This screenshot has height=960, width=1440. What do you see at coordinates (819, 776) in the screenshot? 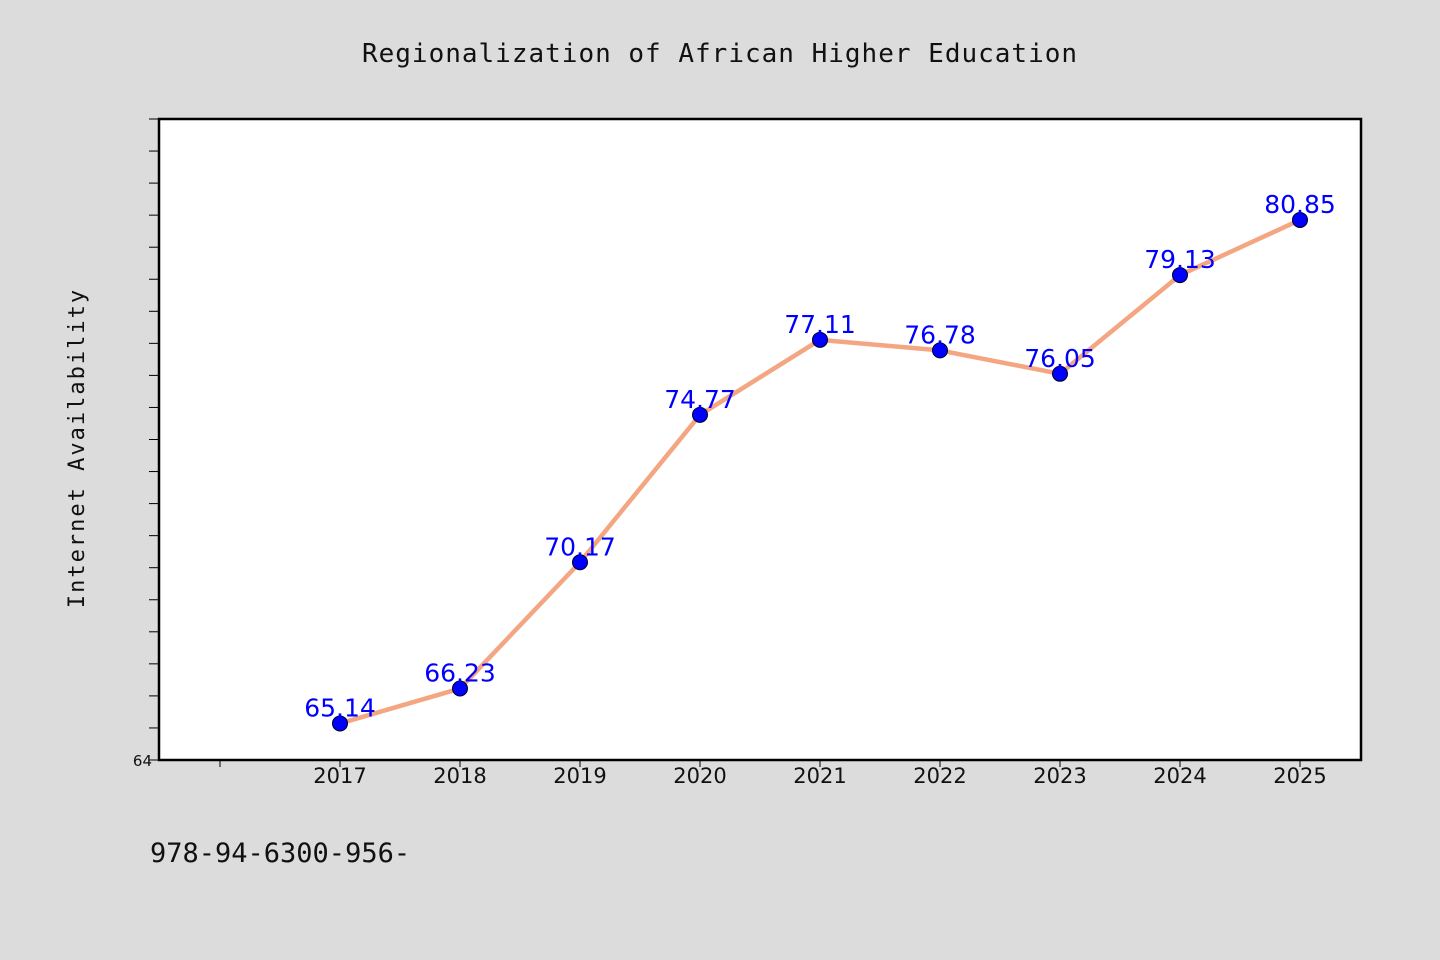
I see `x-tick-label: 2021` at bounding box center [819, 776].